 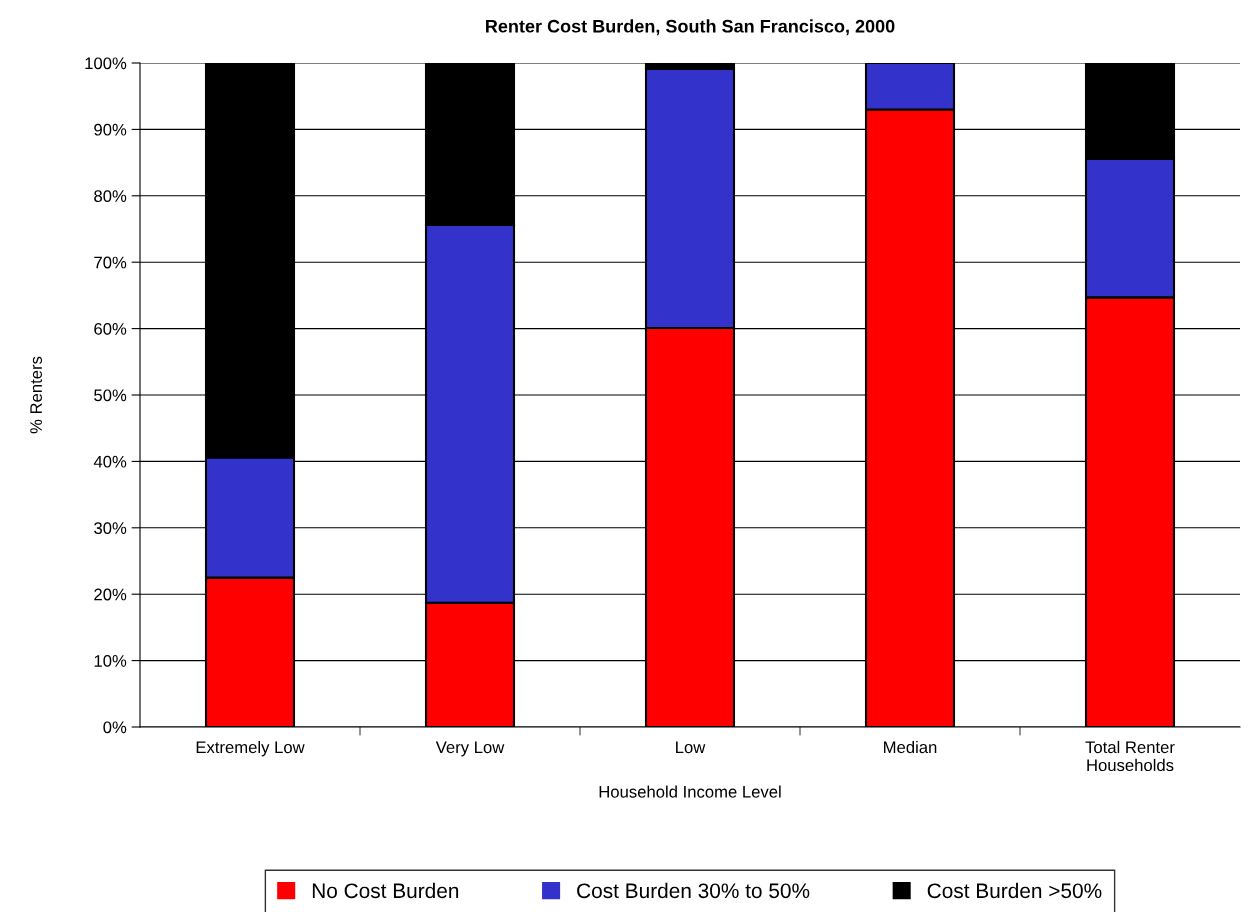 What do you see at coordinates (910, 747) in the screenshot?
I see `x-tick-label: Median` at bounding box center [910, 747].